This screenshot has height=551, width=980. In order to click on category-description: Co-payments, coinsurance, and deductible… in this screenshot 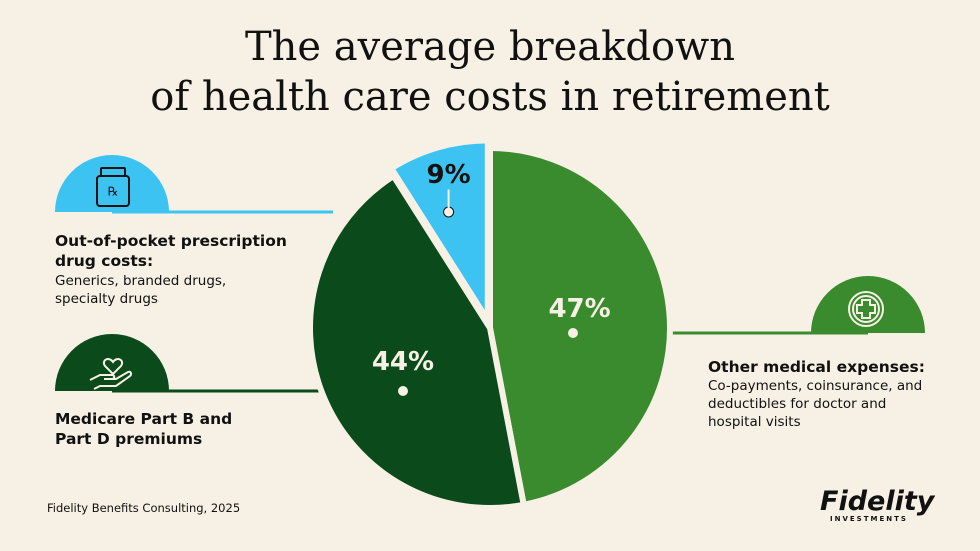, I will do `click(815, 404)`.